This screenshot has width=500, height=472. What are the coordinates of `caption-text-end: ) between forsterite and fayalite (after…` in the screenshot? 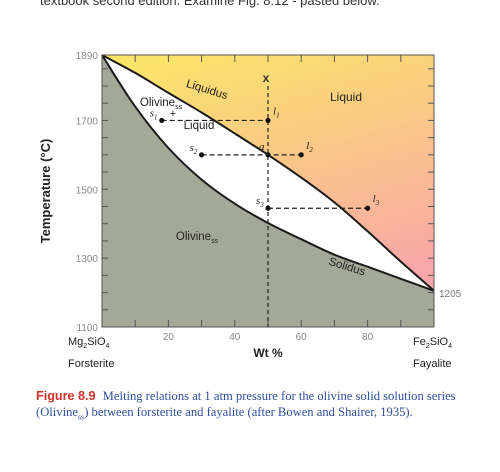 It's located at (248, 412).